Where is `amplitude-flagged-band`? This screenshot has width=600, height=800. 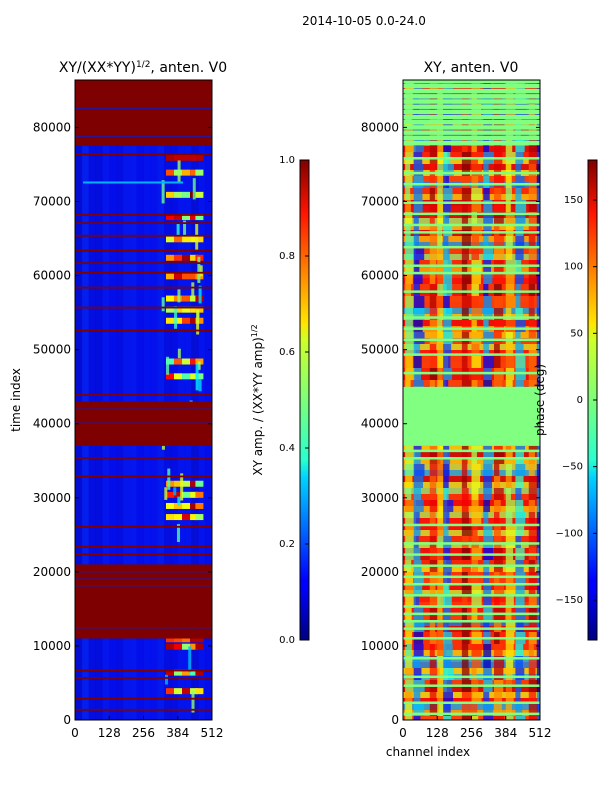 amplitude-flagged-band is located at coordinates (143, 601).